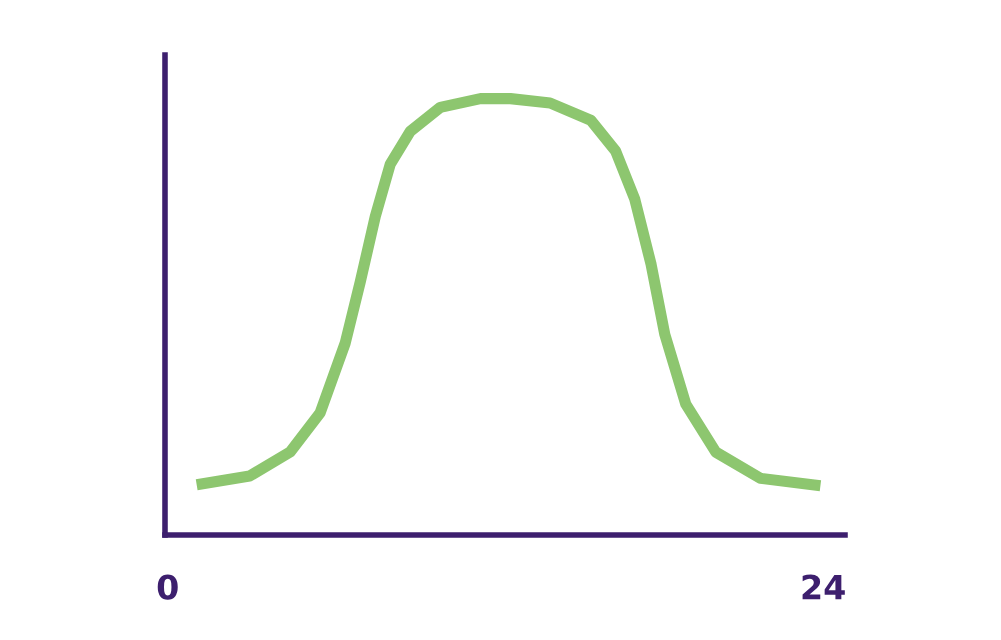  What do you see at coordinates (167, 587) in the screenshot?
I see `x-tick-label: 0` at bounding box center [167, 587].